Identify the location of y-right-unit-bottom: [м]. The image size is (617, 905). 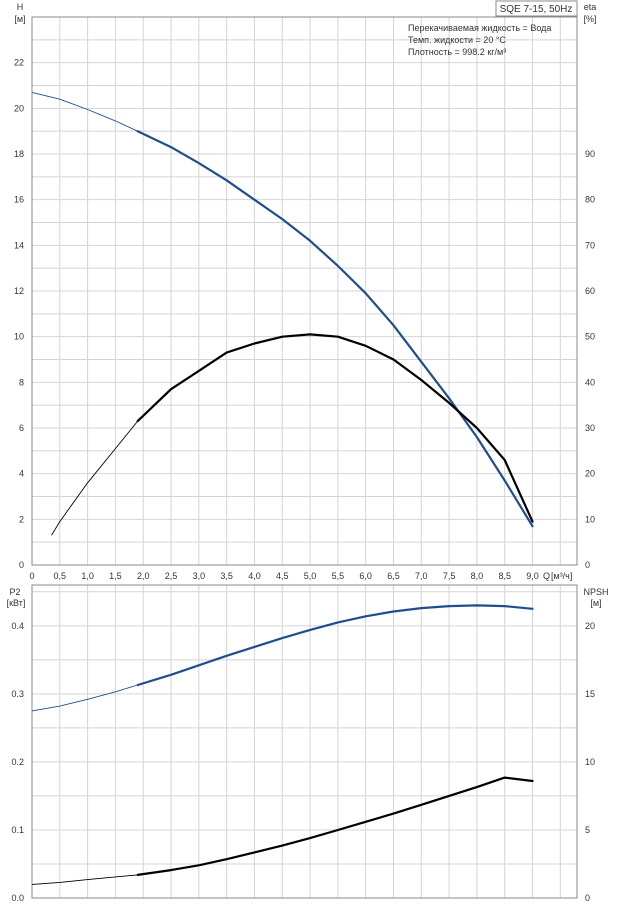
(595, 603).